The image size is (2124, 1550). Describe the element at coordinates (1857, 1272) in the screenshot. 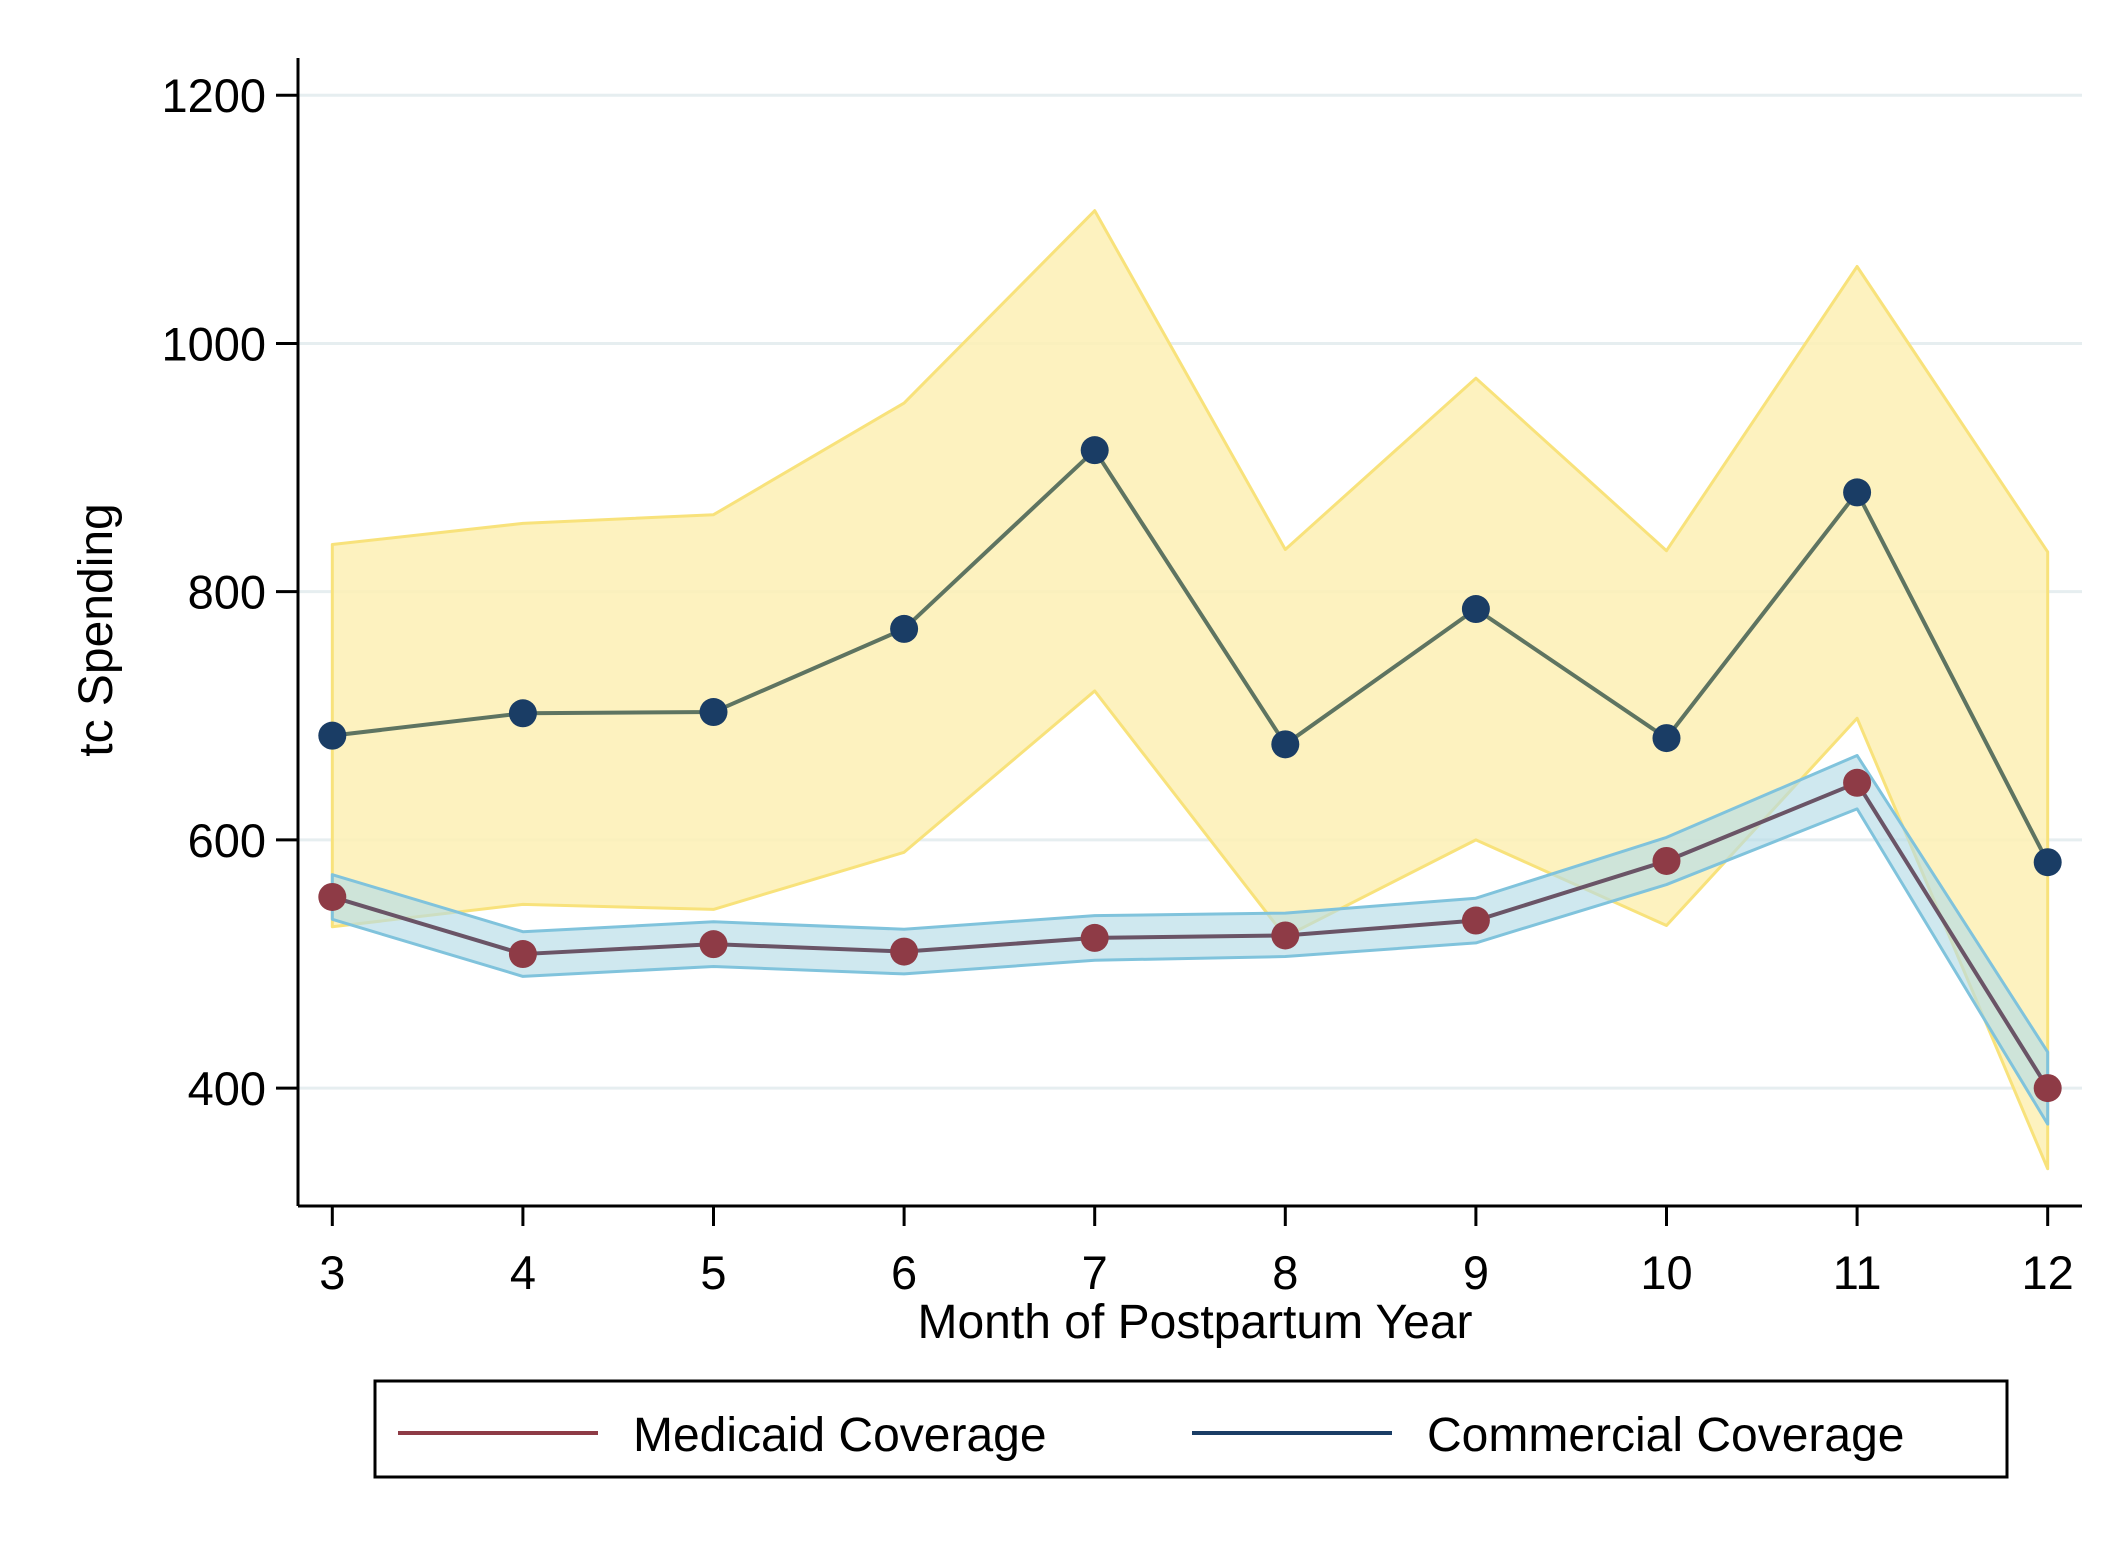

I see `x-tick-label-11: 11` at that location.